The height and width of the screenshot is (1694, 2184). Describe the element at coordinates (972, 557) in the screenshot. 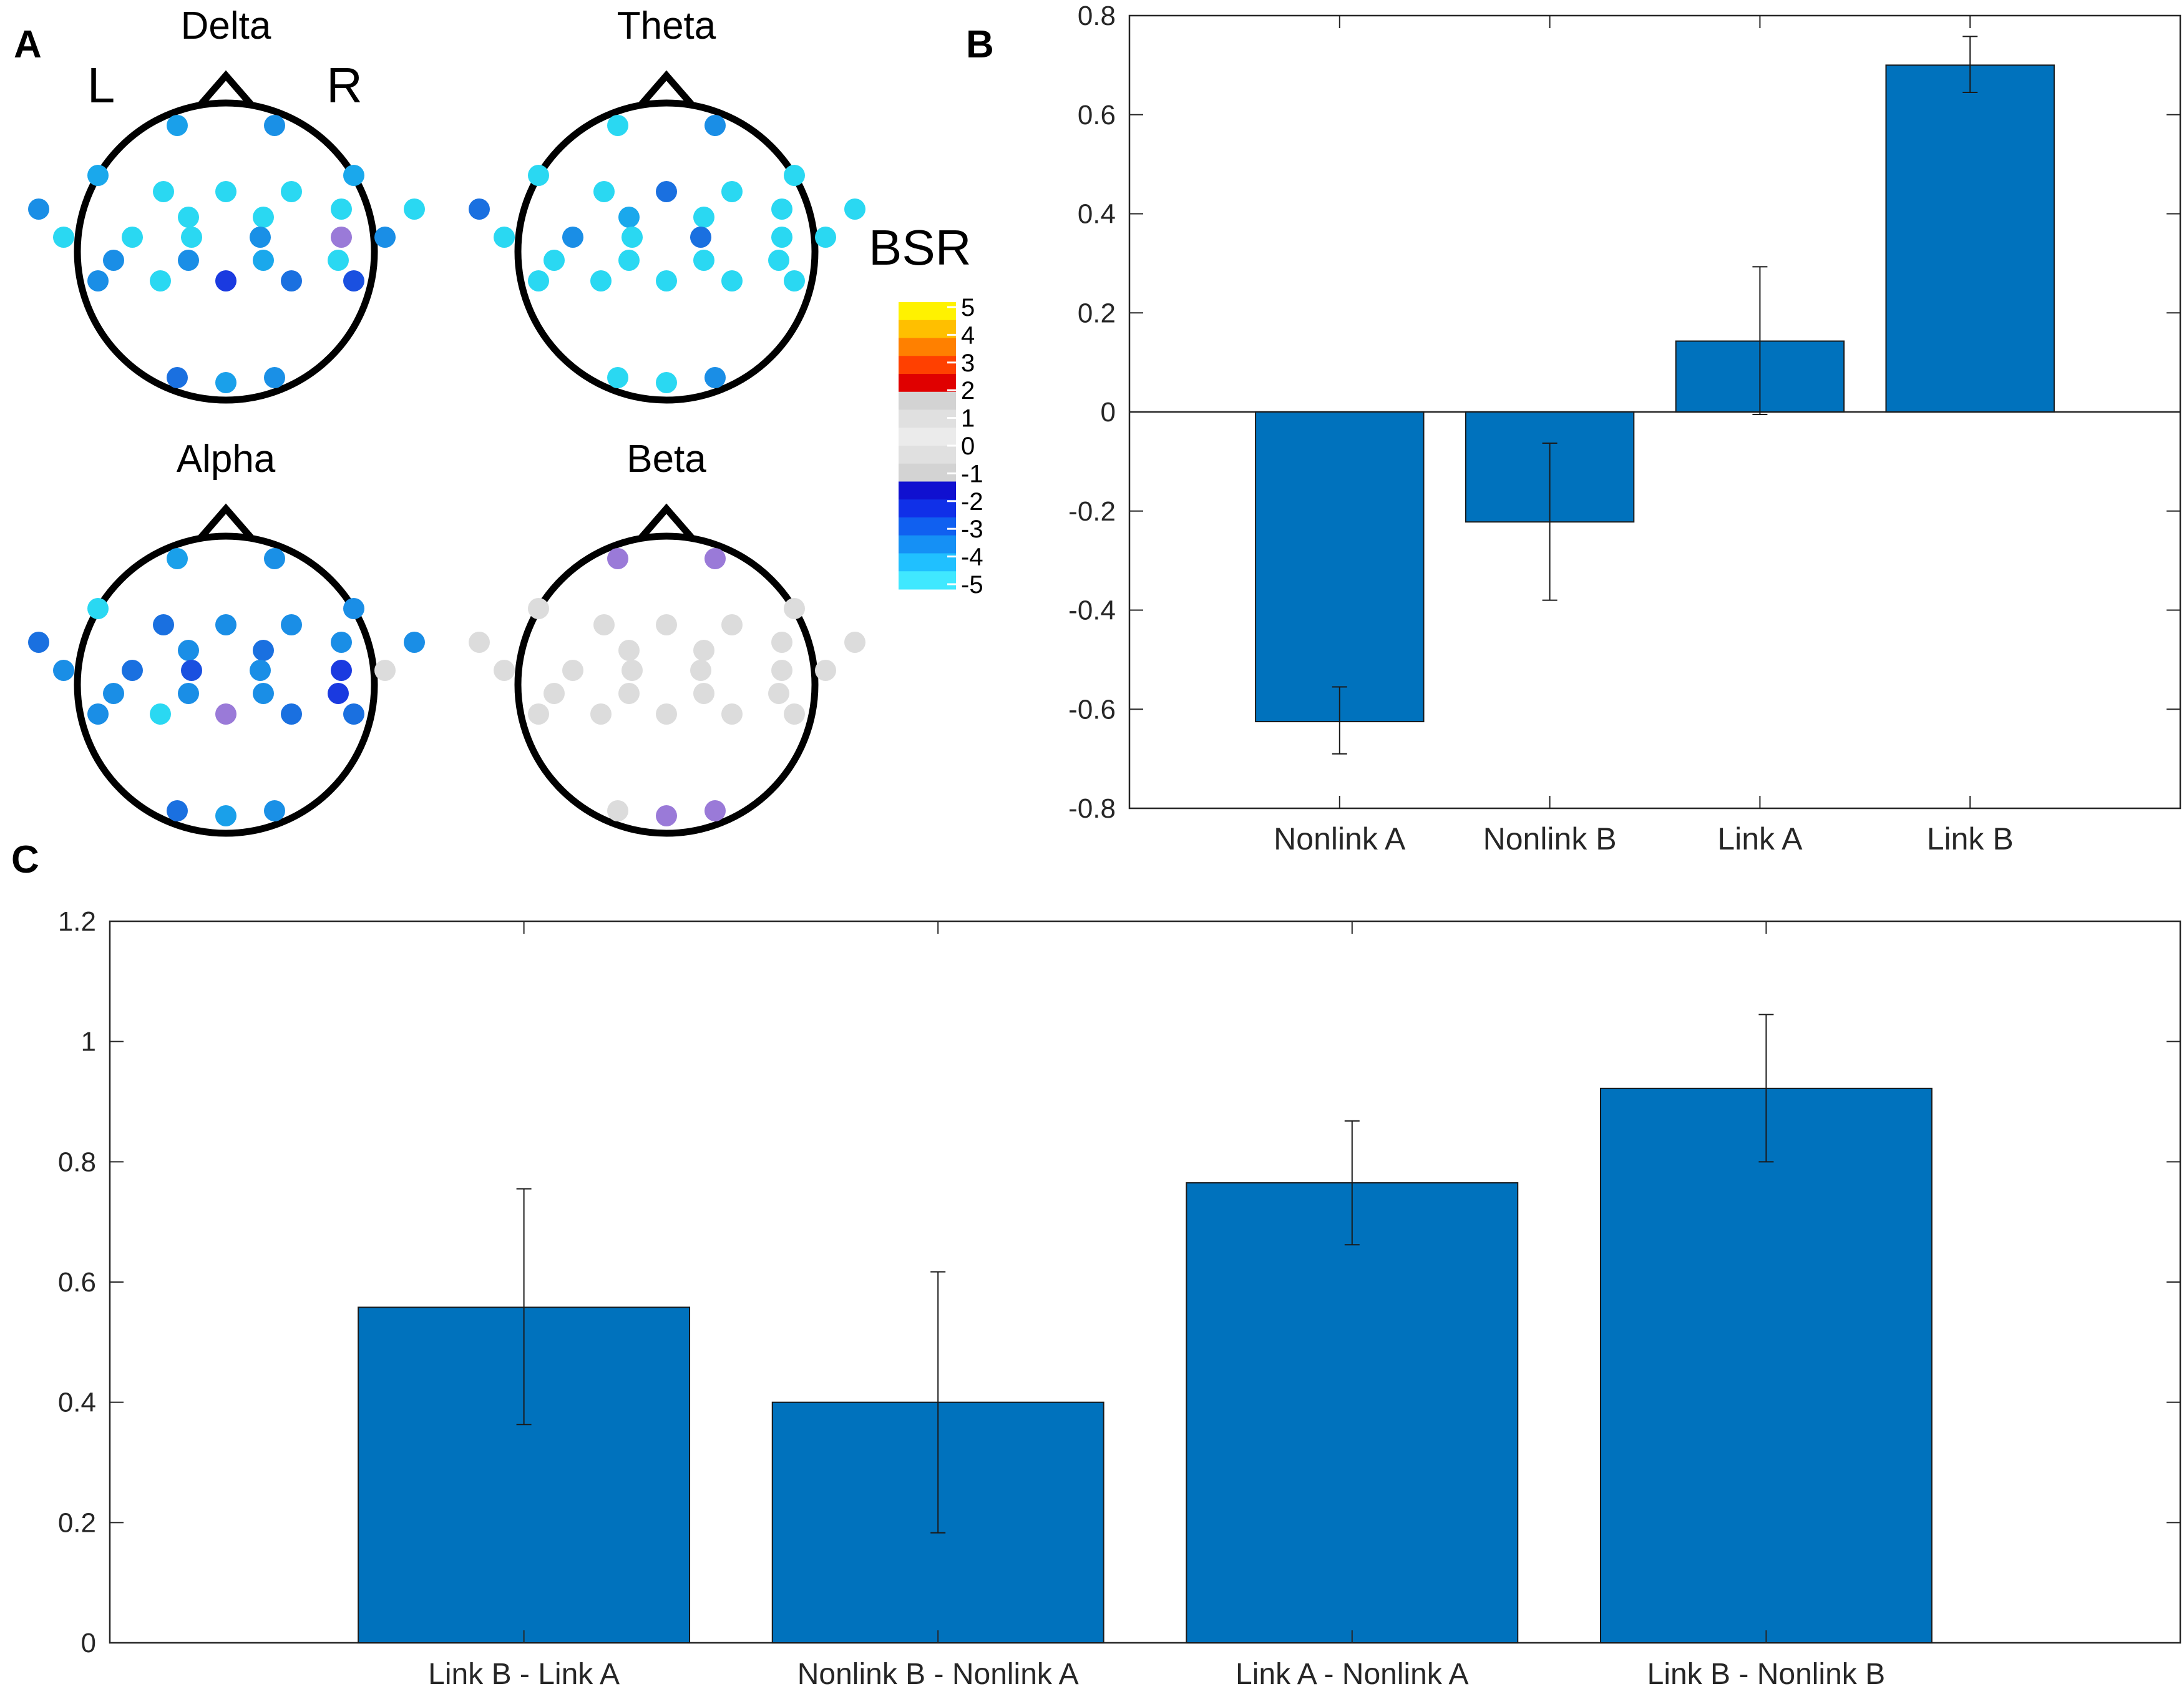

I see `colorbar-tick-label: -4` at that location.